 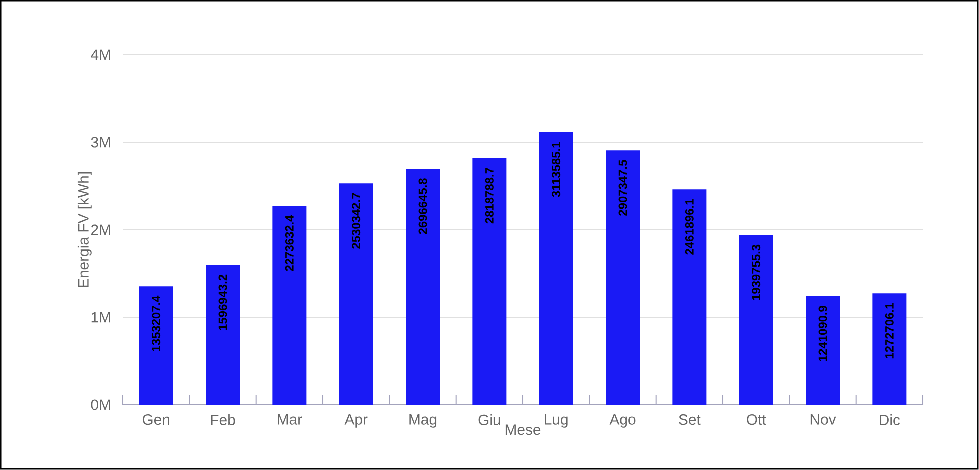 I want to click on x-axis-title: Mese, so click(x=523, y=430).